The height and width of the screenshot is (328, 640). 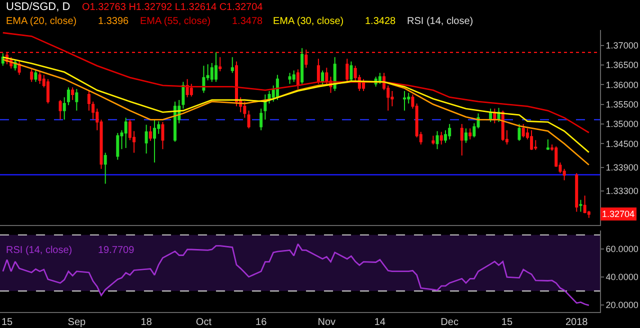 I want to click on y-tick-label: 60.0000, so click(x=622, y=249).